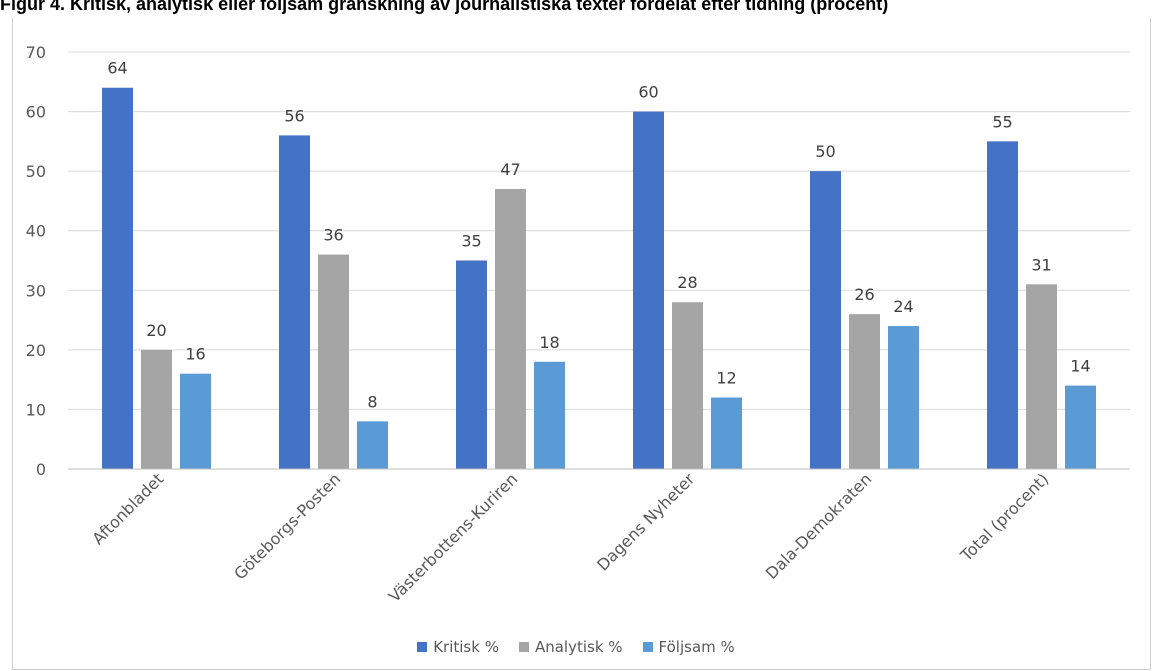 This screenshot has width=1152, height=671. Describe the element at coordinates (1004, 517) in the screenshot. I see `x-tick-label: Total (procent)` at that location.